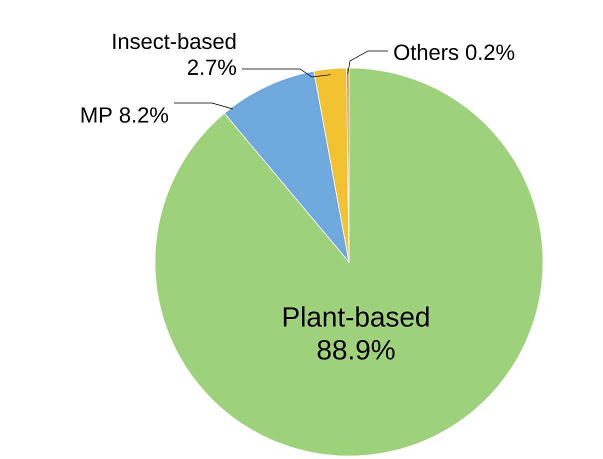 The width and height of the screenshot is (603, 459). I want to click on data-label: 8.2%, so click(144, 115).